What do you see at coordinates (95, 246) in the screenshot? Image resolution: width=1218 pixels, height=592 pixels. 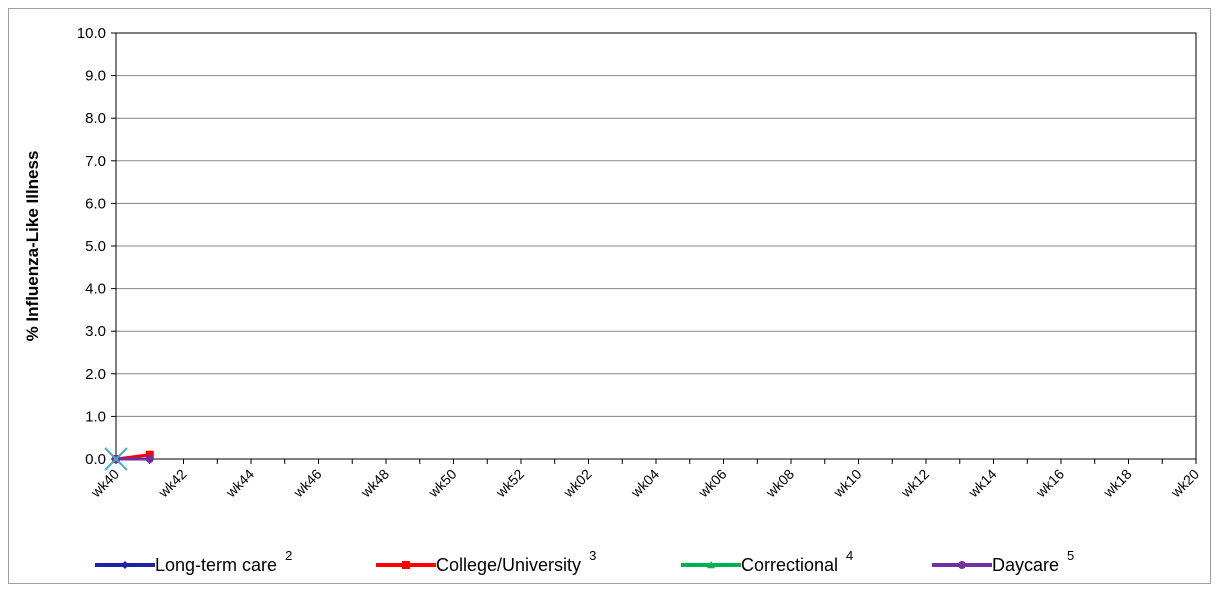 I see `y-tick-label: 5.0` at bounding box center [95, 246].